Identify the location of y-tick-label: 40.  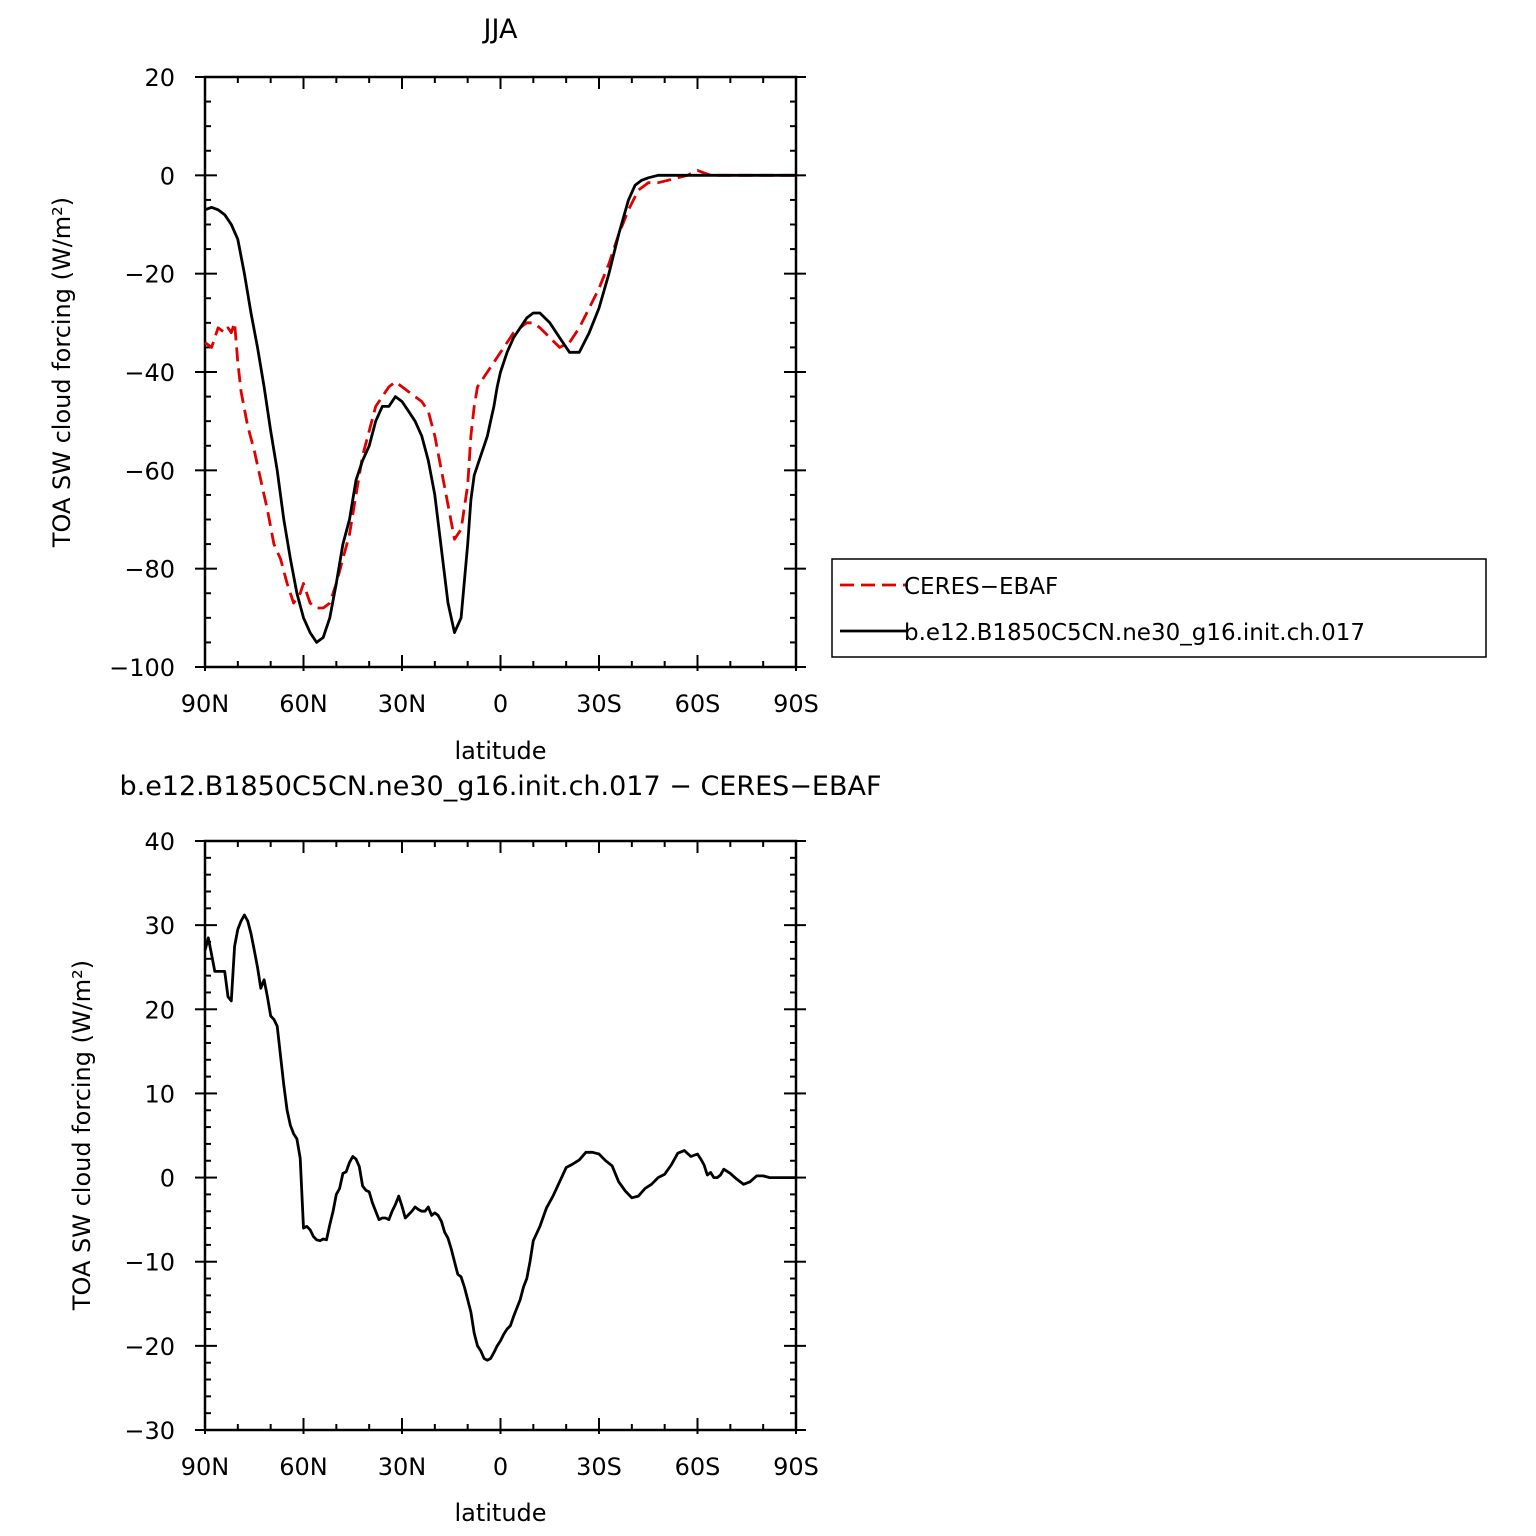
(159, 842).